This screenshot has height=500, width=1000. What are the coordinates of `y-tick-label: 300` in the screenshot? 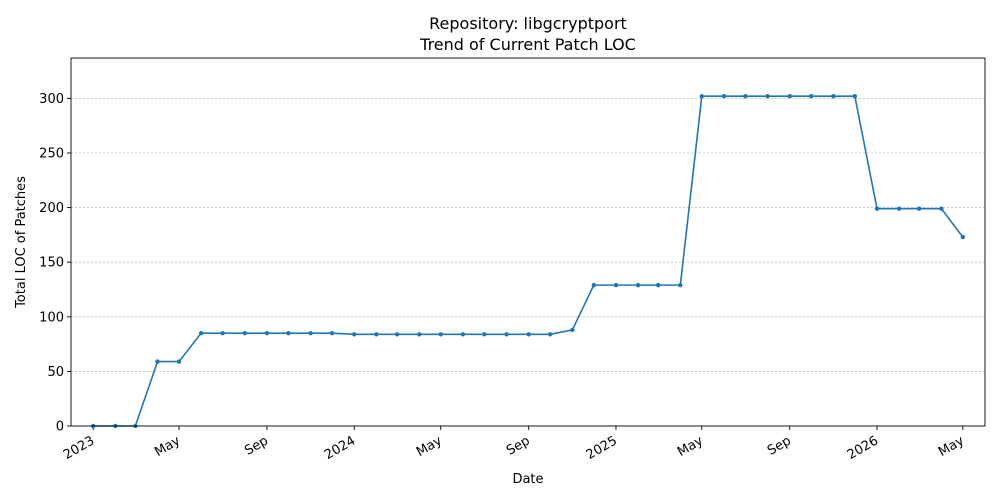 It's located at (51, 99).